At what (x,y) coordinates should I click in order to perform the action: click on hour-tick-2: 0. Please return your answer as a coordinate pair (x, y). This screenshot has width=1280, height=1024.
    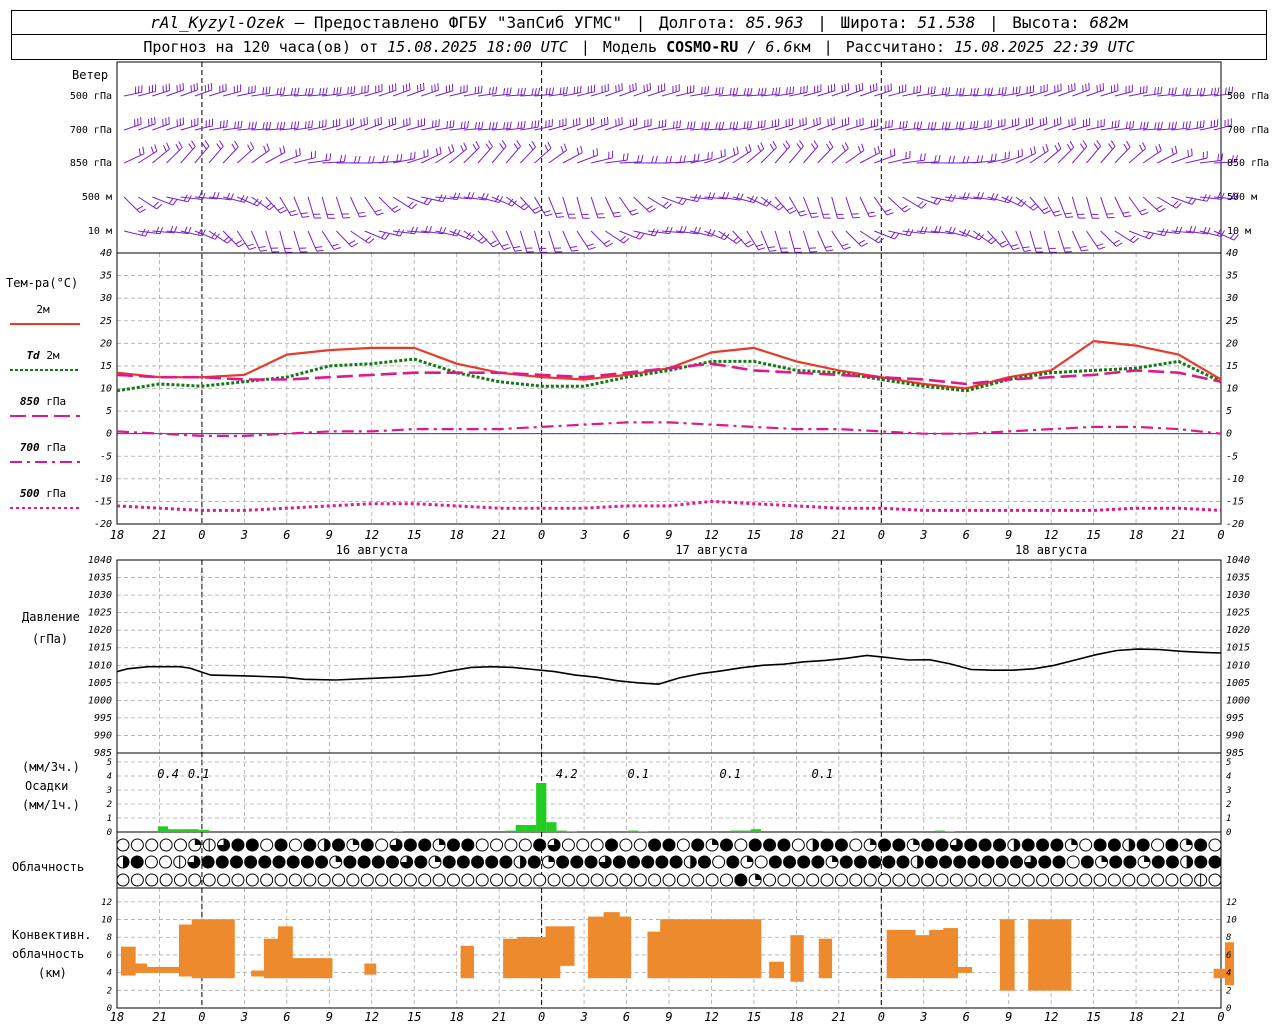
    Looking at the image, I should click on (201, 1017).